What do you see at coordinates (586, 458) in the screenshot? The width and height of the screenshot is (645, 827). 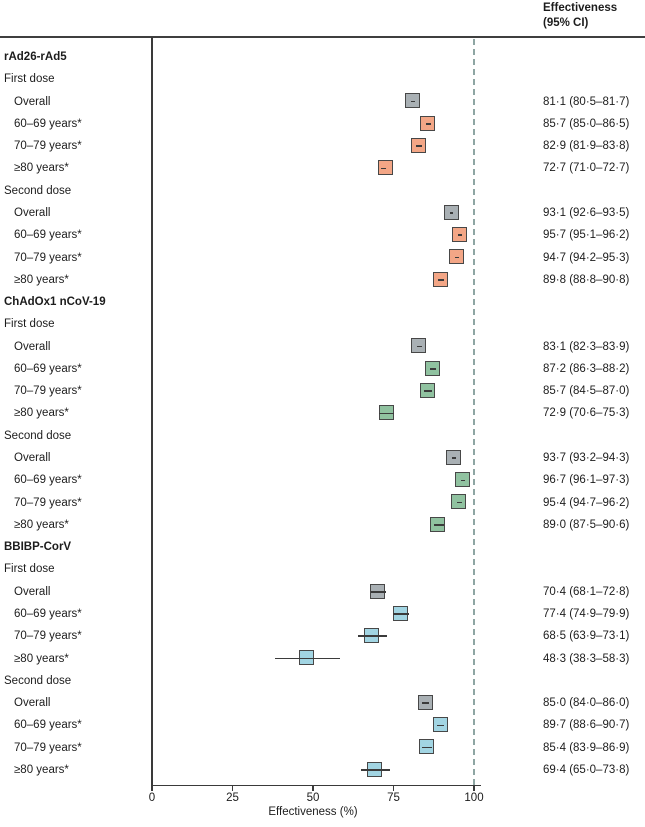 I see `value-text: 93·7 (93·2–94·3)` at bounding box center [586, 458].